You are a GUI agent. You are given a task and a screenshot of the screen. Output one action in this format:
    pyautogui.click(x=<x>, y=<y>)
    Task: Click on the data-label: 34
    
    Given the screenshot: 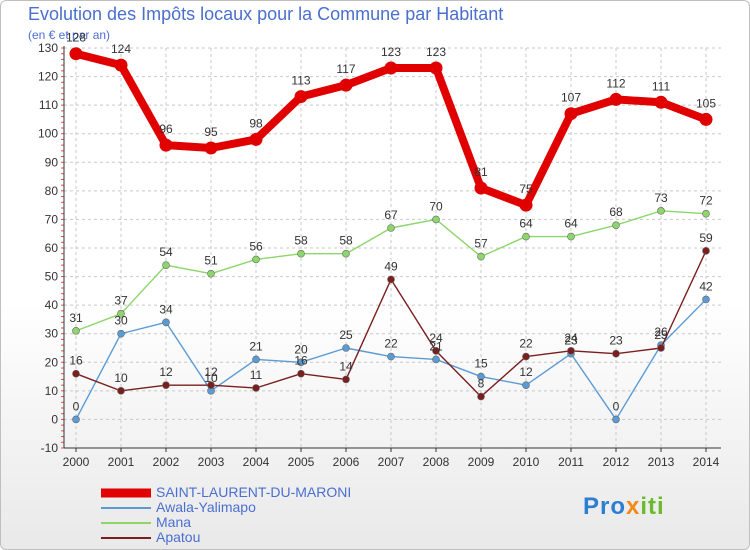 What is the action you would take?
    pyautogui.click(x=166, y=309)
    